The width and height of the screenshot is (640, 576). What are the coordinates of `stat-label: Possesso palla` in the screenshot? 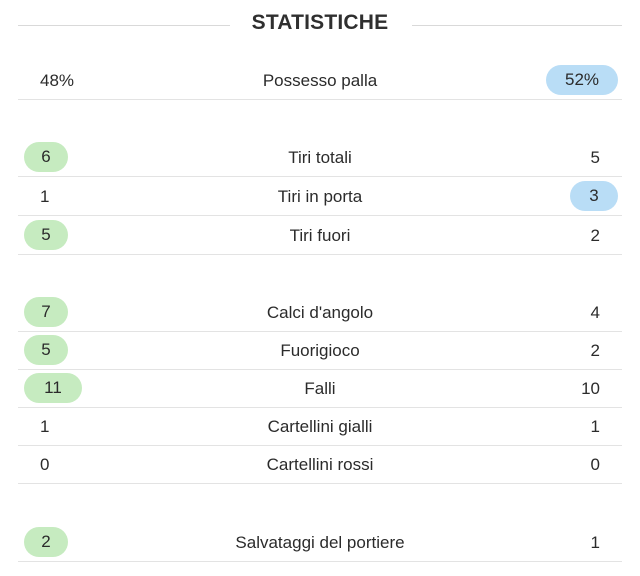 It's located at (320, 80).